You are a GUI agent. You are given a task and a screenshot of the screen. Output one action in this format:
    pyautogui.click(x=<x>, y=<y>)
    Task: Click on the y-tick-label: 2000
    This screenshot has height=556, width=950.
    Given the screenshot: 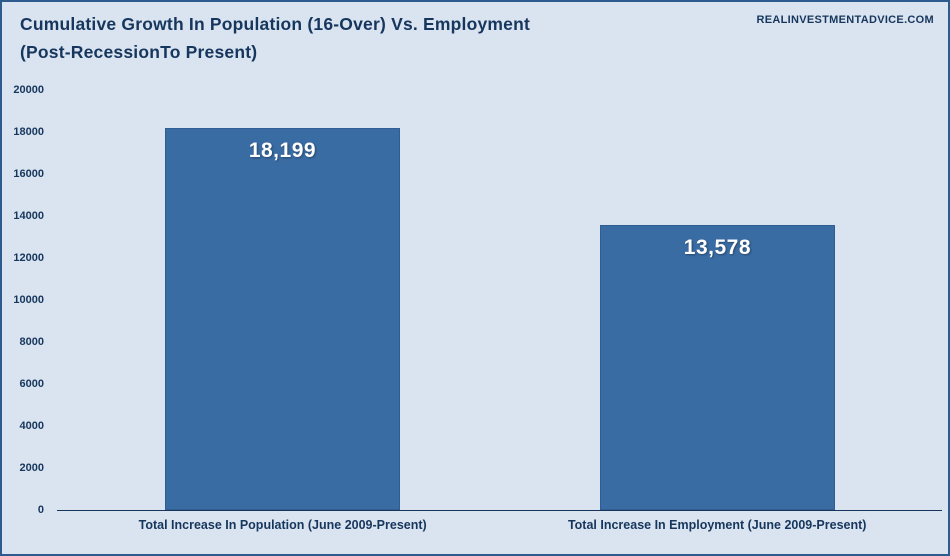 What is the action you would take?
    pyautogui.click(x=31, y=468)
    